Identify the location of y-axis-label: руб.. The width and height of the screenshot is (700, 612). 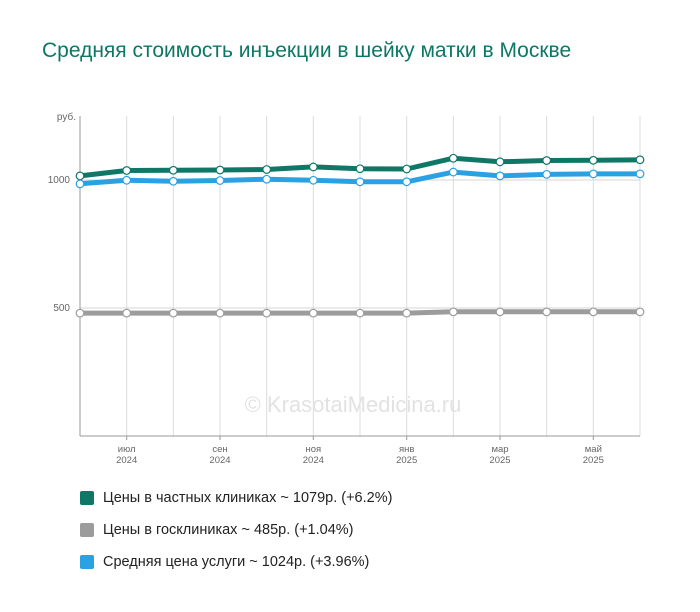
(66, 117).